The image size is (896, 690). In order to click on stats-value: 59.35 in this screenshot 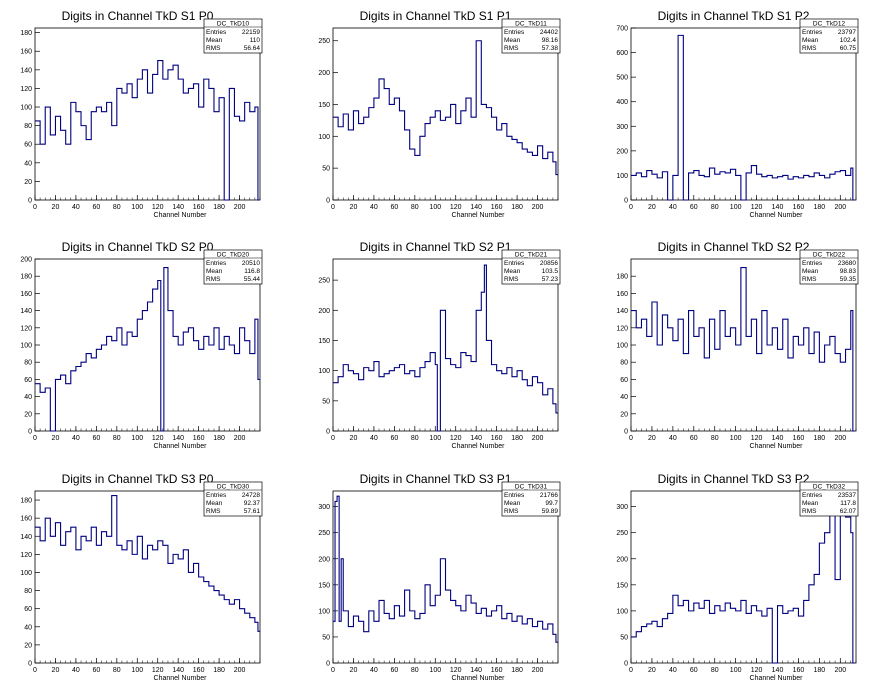, I will do `click(848, 279)`.